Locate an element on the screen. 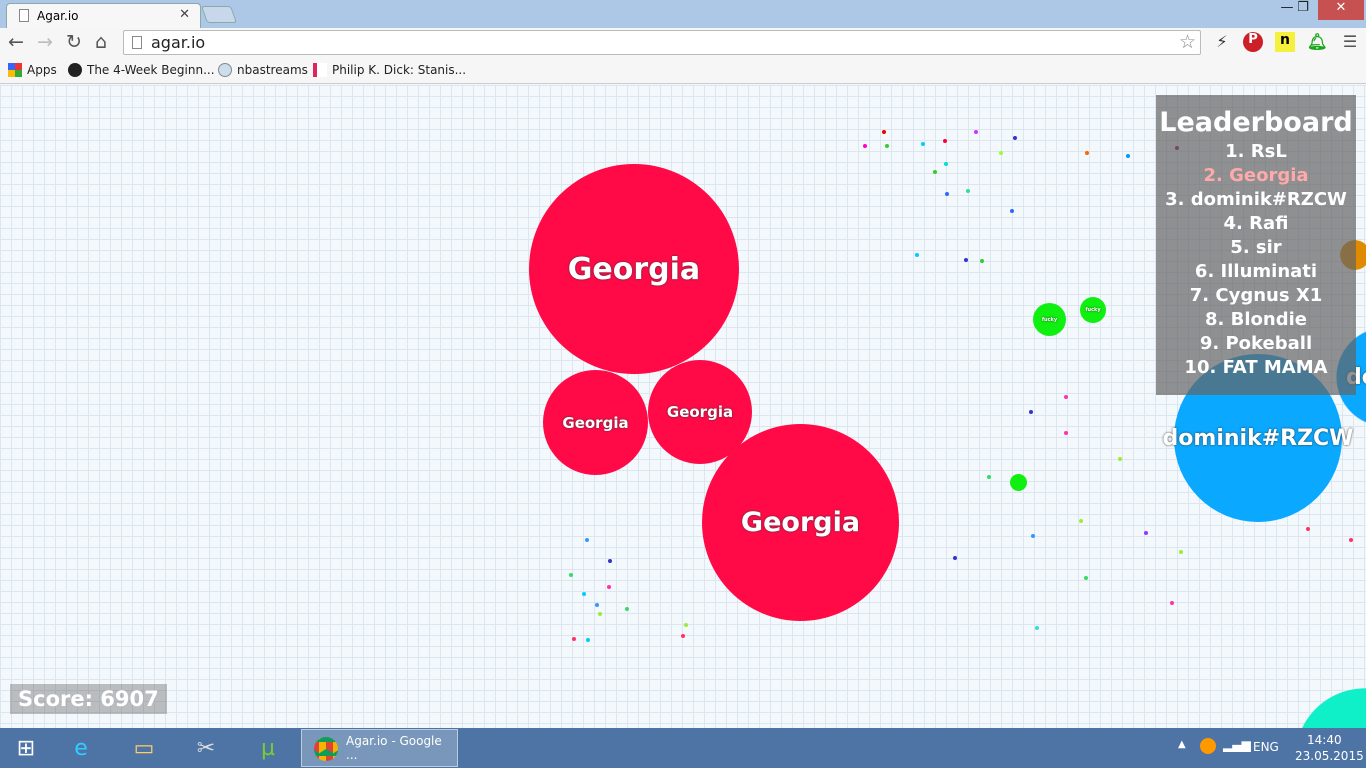 This screenshot has height=768, width=1366. forward-icon: → is located at coordinates (45, 42).